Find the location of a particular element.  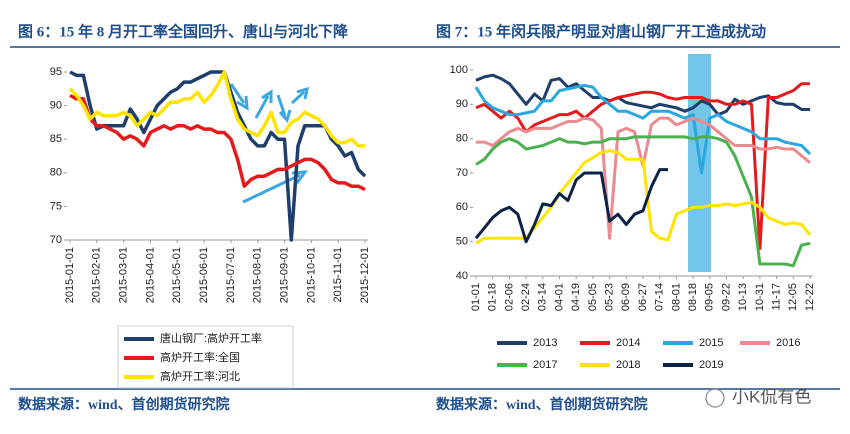

x-tick-label: 2015-08-01 is located at coordinates (258, 275).